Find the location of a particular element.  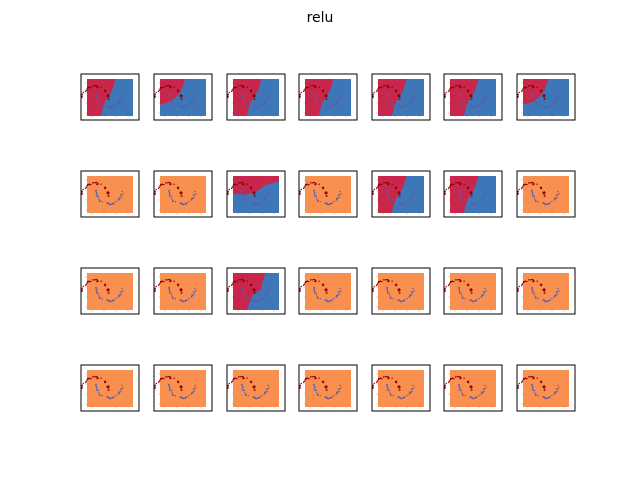

subplot-r4-c7 is located at coordinates (546, 388).